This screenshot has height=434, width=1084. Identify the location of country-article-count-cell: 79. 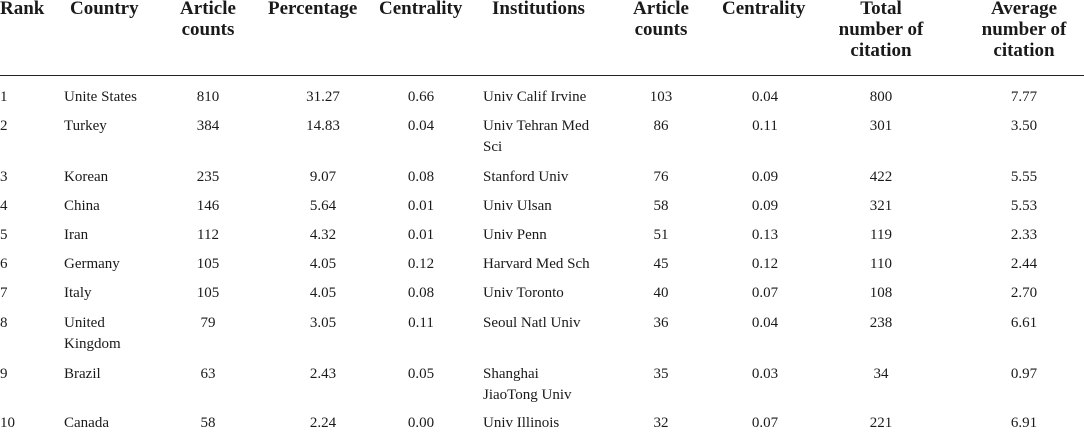
(208, 323).